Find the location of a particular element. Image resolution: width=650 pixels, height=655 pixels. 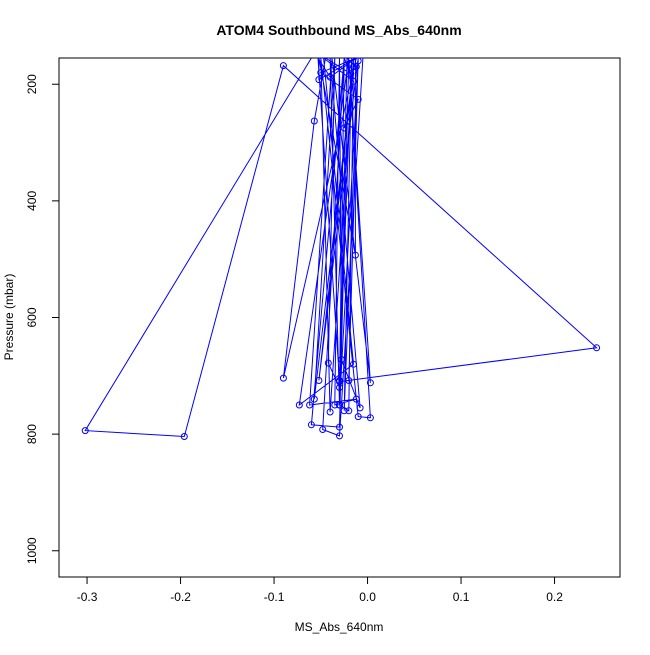

chart-title: ATOM4 Southbound MS_Abs_640nm is located at coordinates (338, 30).